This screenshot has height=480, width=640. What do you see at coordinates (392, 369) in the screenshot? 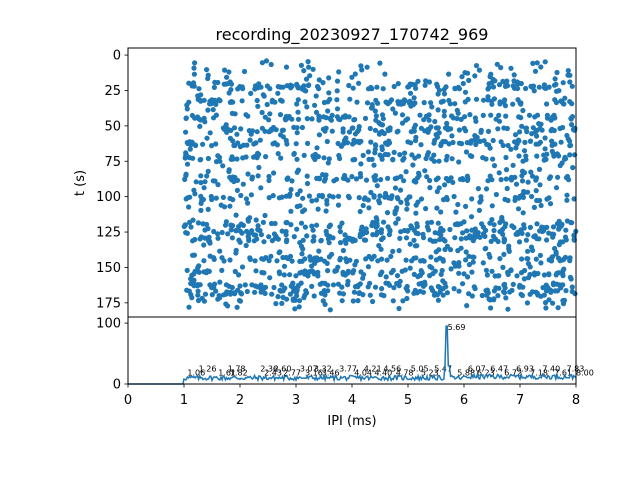
I see `ipi-annotation: 4.56` at bounding box center [392, 369].